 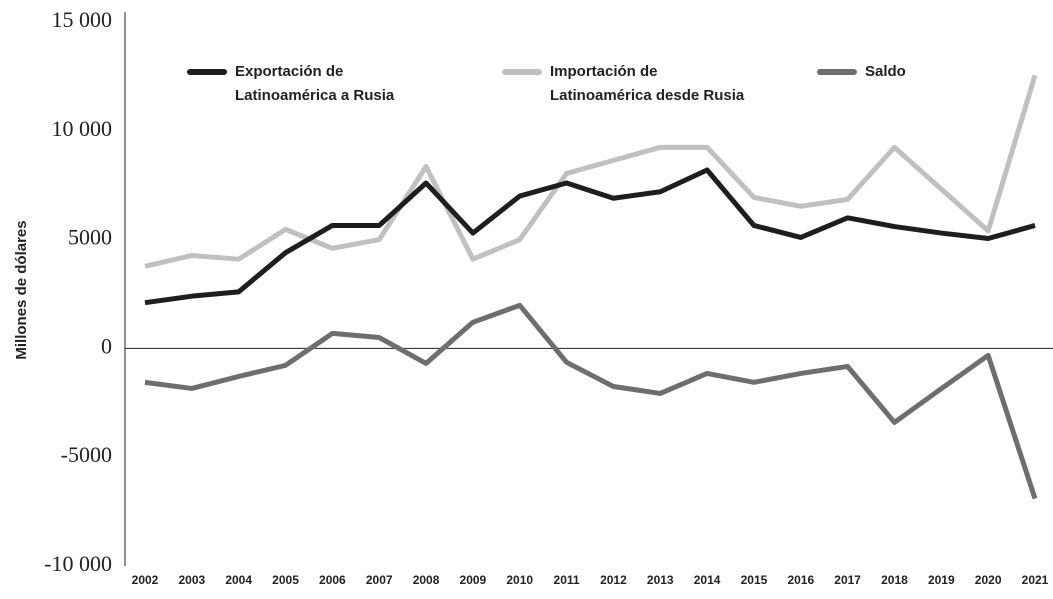 I want to click on x-tick-label: 2015, so click(x=754, y=580).